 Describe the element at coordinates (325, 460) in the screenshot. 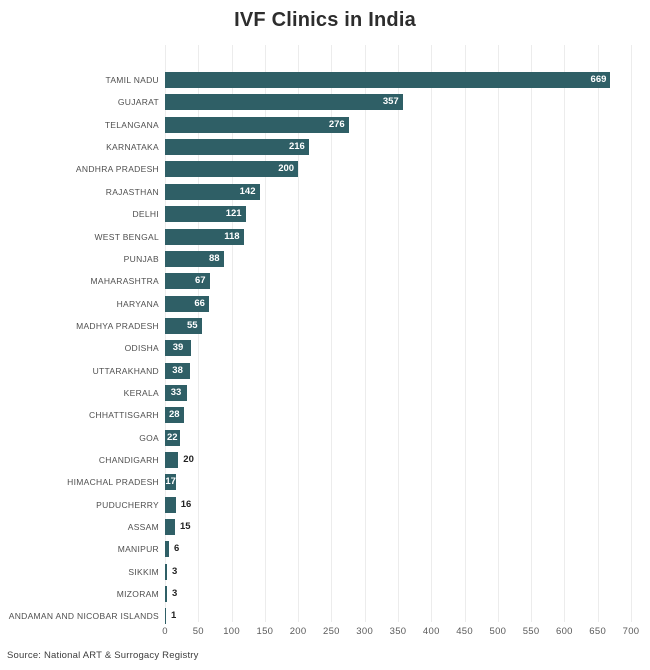

I see `table-row: CHANDIGARH 20` at that location.